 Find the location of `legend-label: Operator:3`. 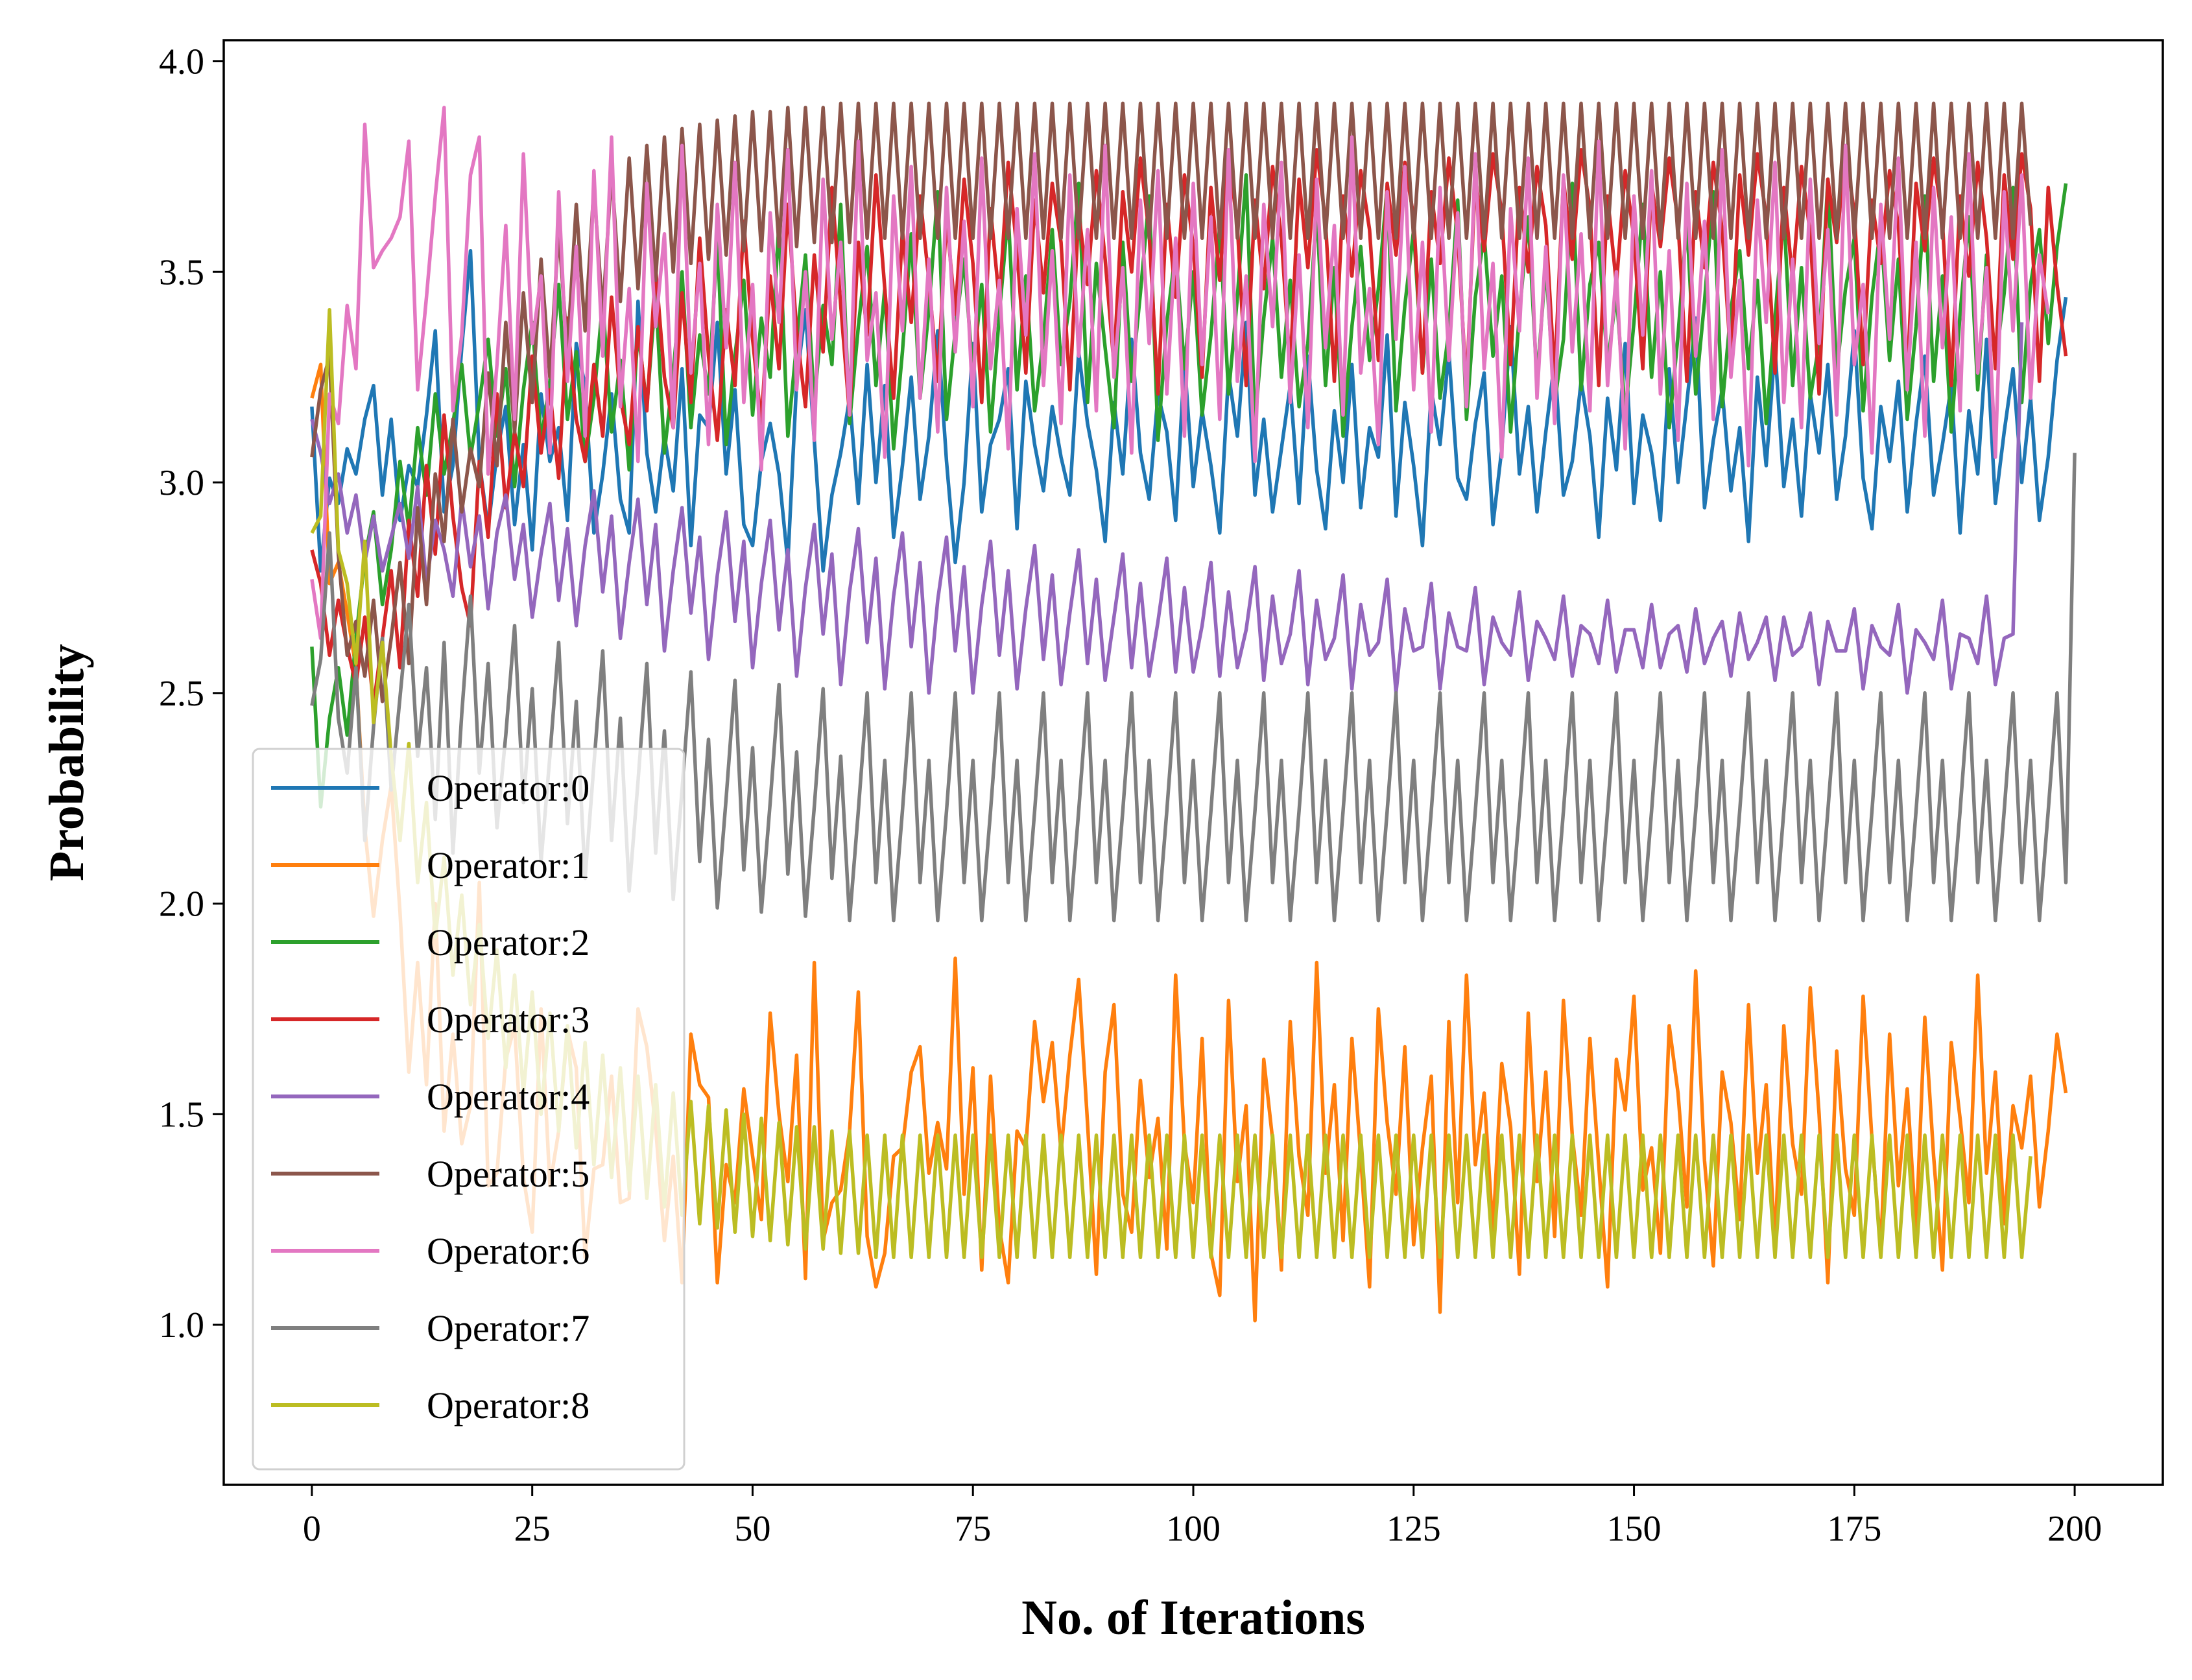

legend-label: Operator:3 is located at coordinates (508, 1020).